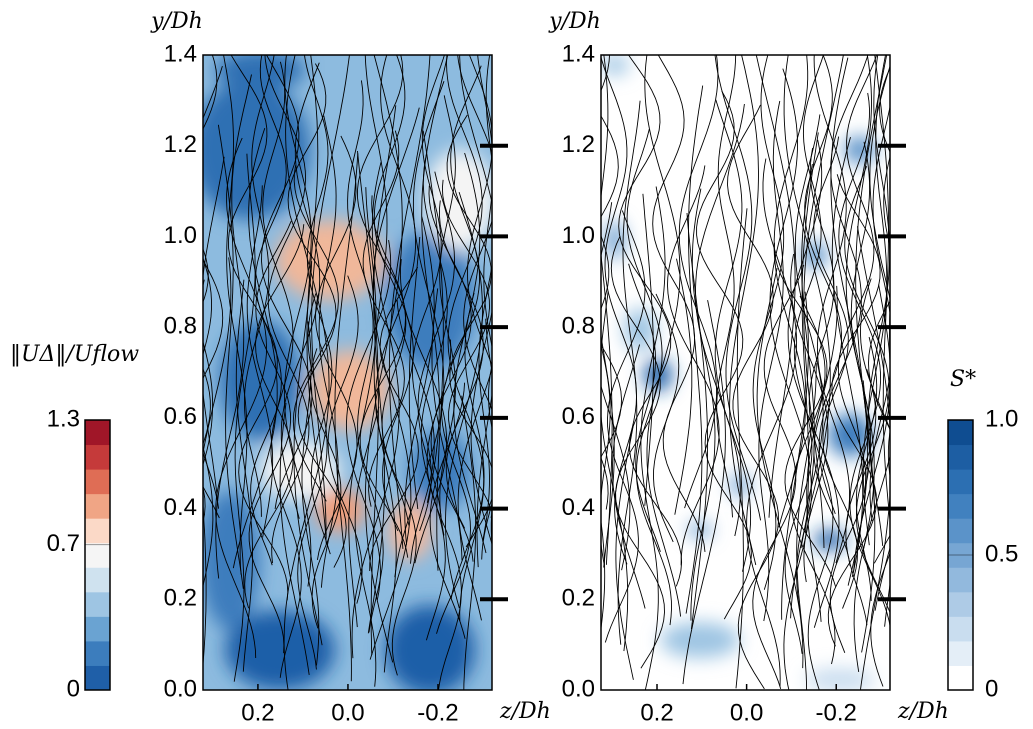 Image resolution: width=1033 pixels, height=729 pixels. What do you see at coordinates (63, 543) in the screenshot?
I see `colorbar-tick-label: 0.7` at bounding box center [63, 543].